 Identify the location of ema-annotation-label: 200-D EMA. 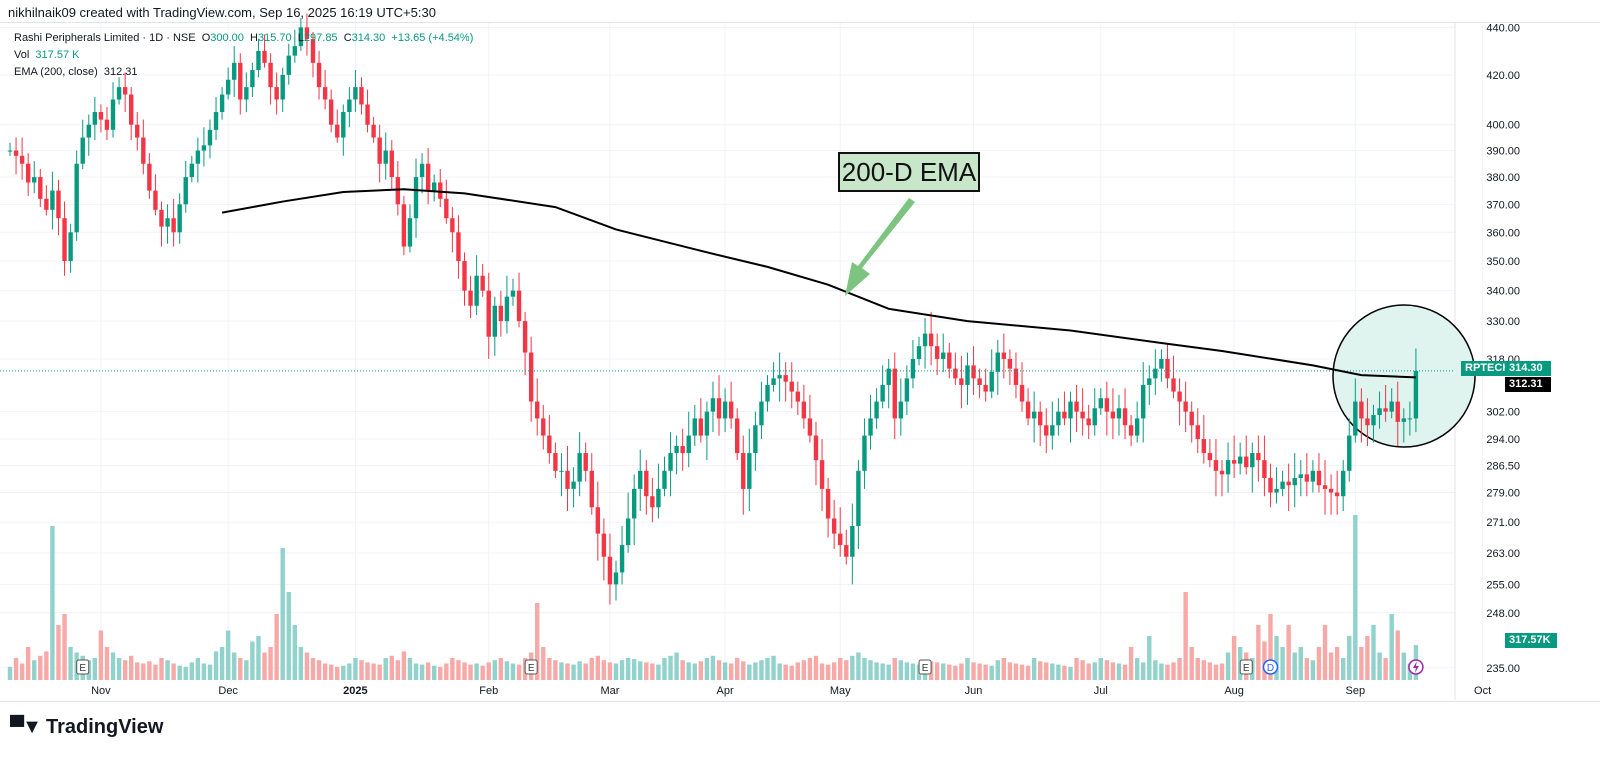
(909, 172).